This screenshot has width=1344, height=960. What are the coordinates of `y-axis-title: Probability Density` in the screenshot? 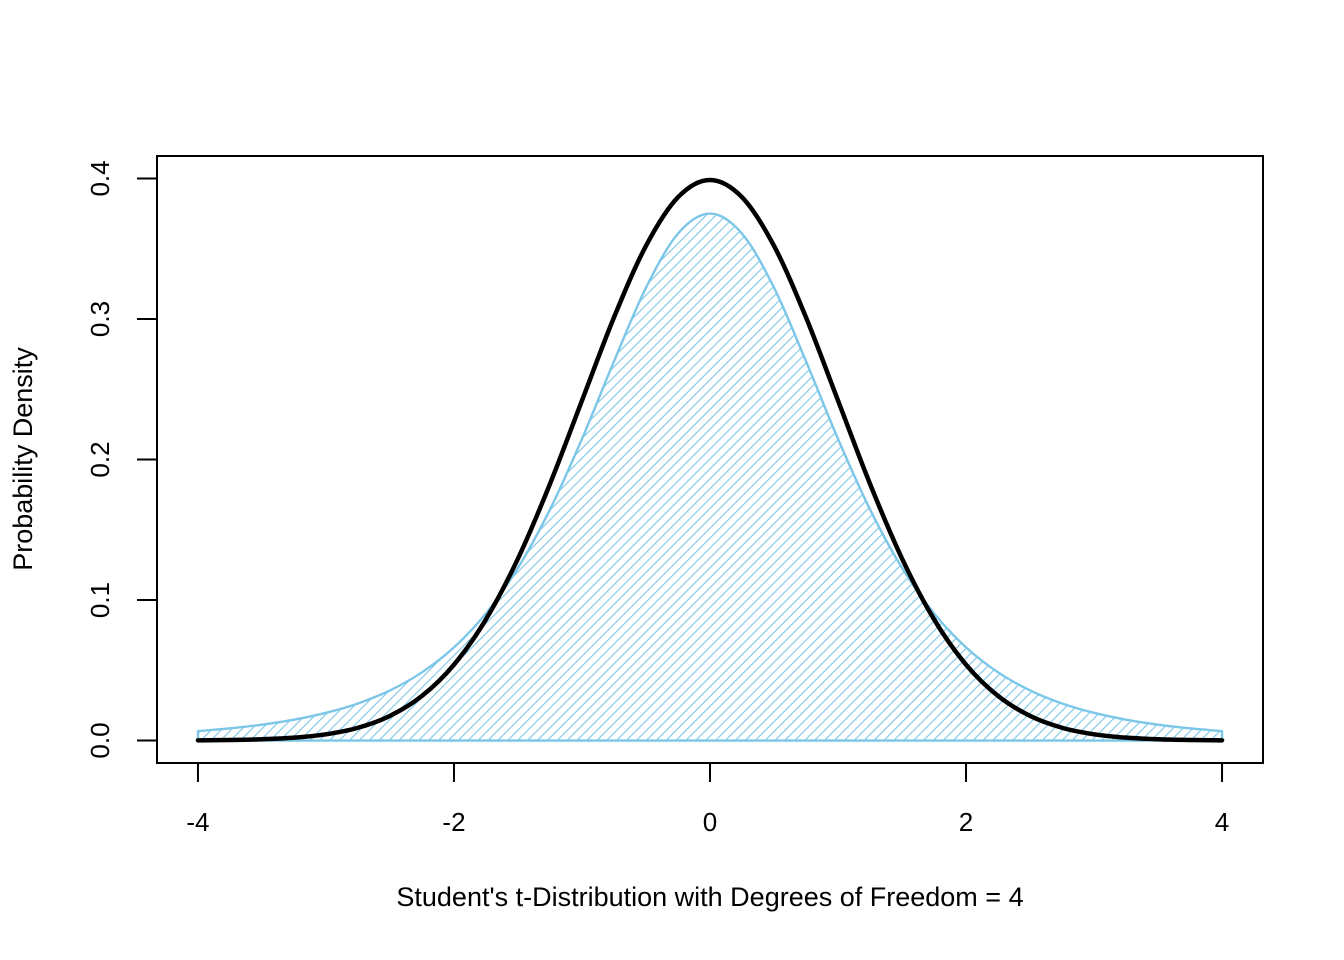 It's located at (23, 459).